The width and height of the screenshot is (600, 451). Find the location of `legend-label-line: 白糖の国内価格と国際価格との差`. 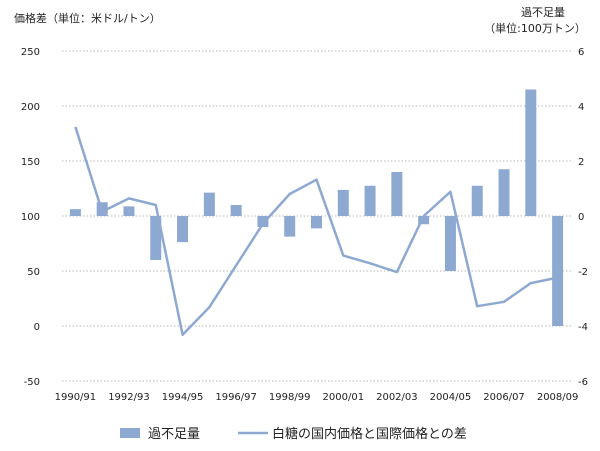

legend-label-line: 白糖の国内価格と国際価格との差 is located at coordinates (369, 434).